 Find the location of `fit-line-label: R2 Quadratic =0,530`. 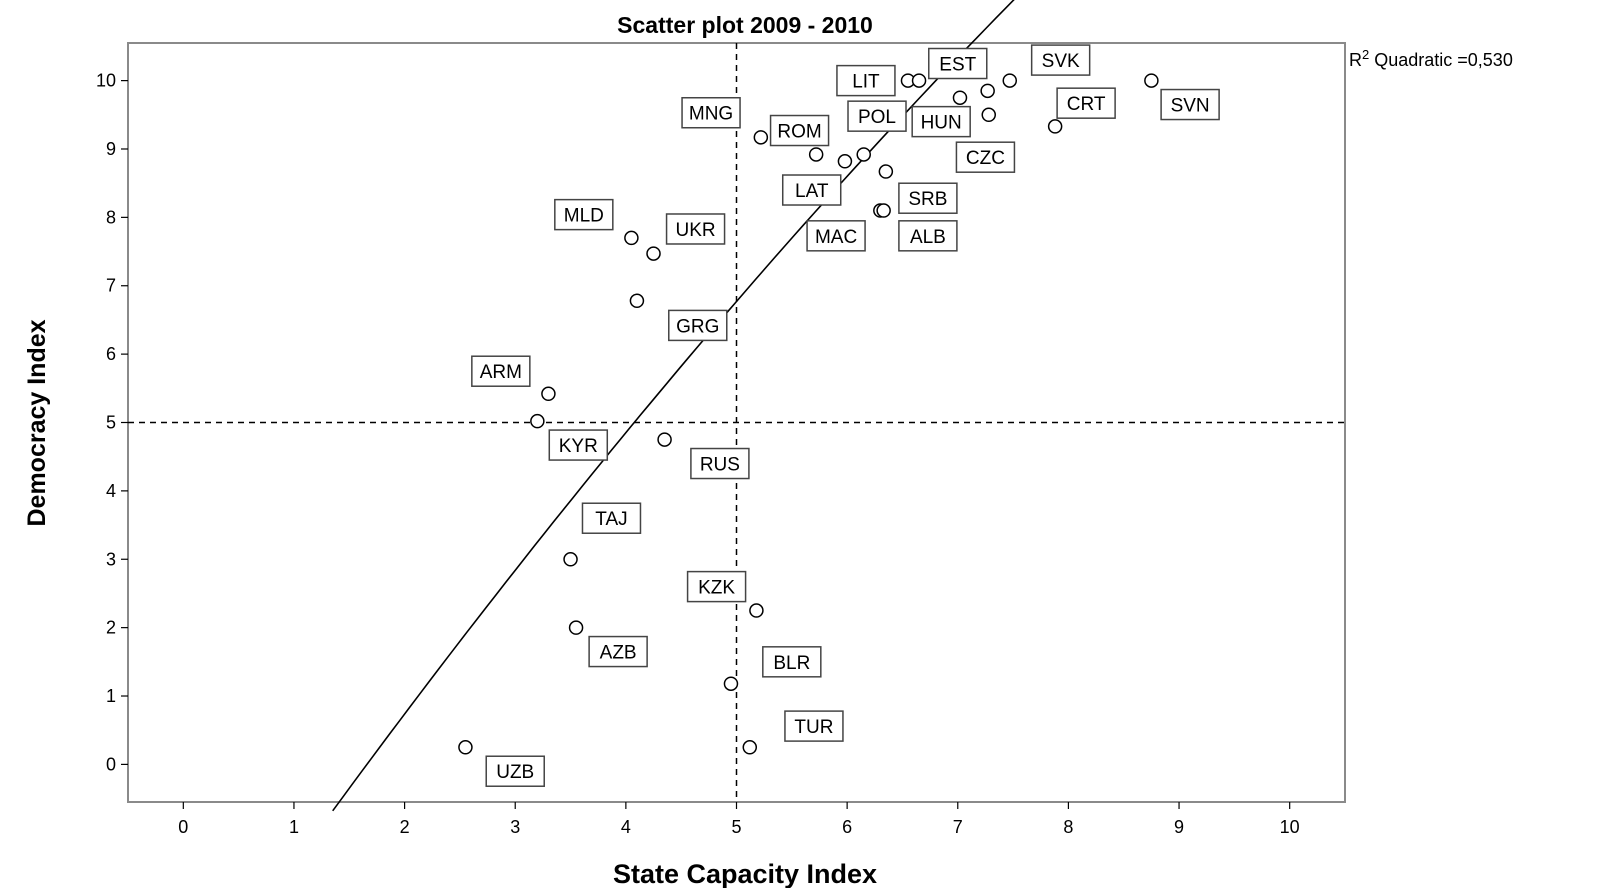

fit-line-label: R2 Quadratic =0,530 is located at coordinates (1431, 59).